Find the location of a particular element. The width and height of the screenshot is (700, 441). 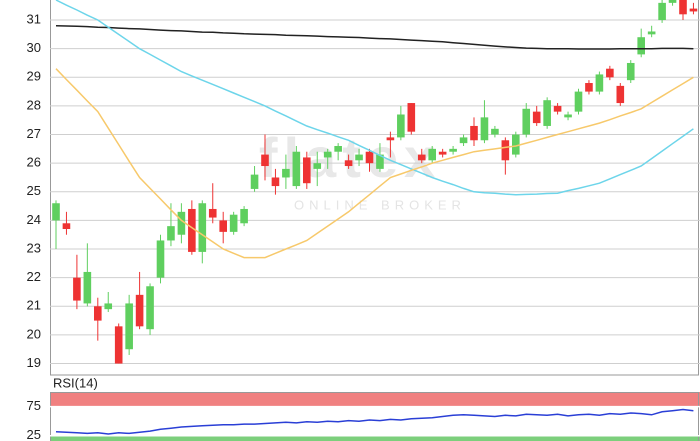

y-tick-label: 29 is located at coordinates (34, 76).